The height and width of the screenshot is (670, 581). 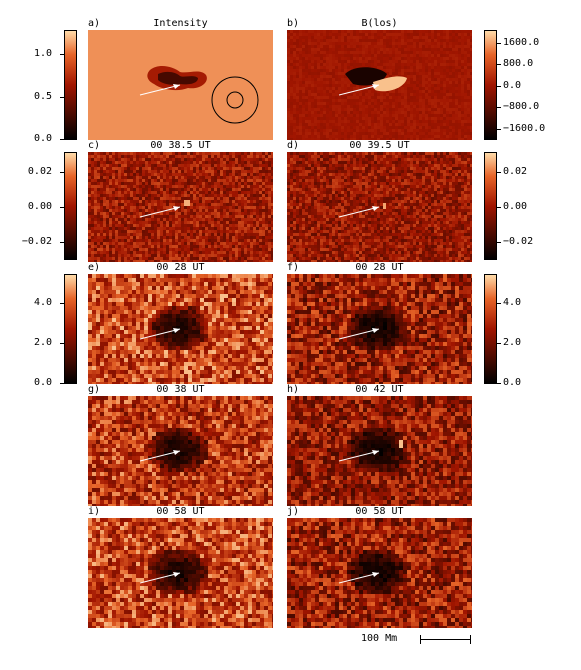 What do you see at coordinates (39, 206) in the screenshot?
I see `diff-left-tick-2: 0.00` at bounding box center [39, 206].